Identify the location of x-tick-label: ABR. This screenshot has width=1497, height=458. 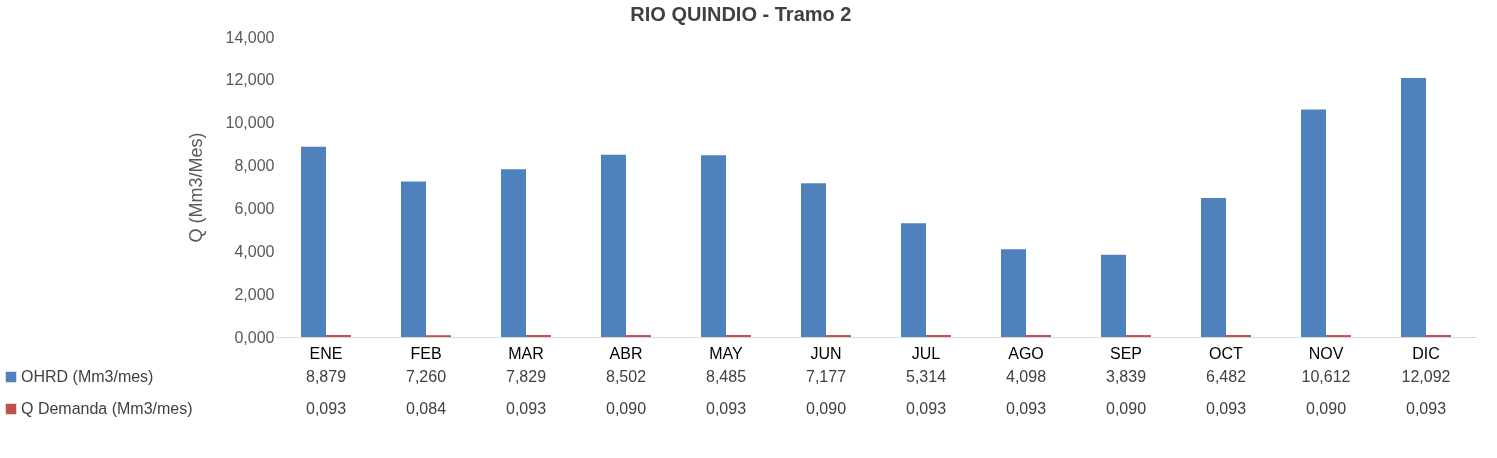
(626, 353).